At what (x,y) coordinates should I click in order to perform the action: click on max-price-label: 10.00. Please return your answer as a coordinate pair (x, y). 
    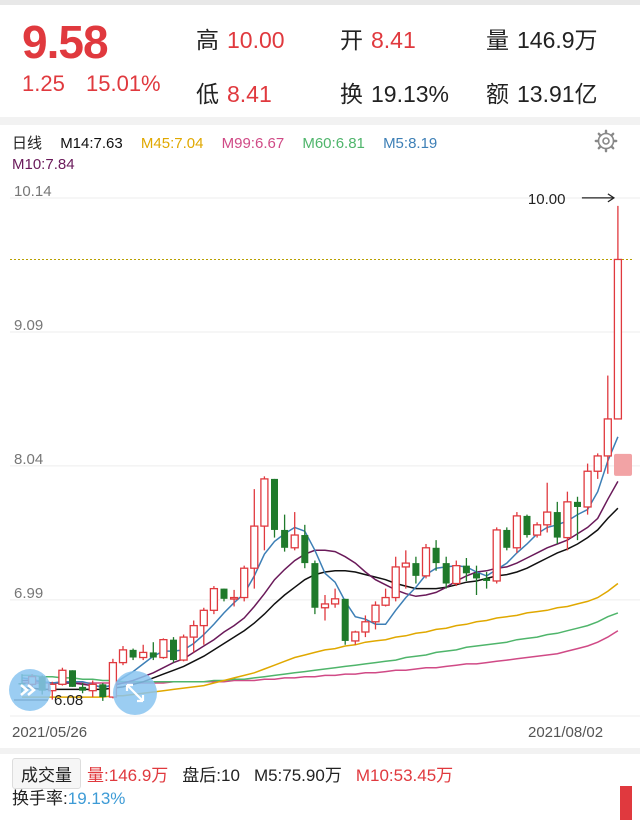
    Looking at the image, I should click on (547, 199).